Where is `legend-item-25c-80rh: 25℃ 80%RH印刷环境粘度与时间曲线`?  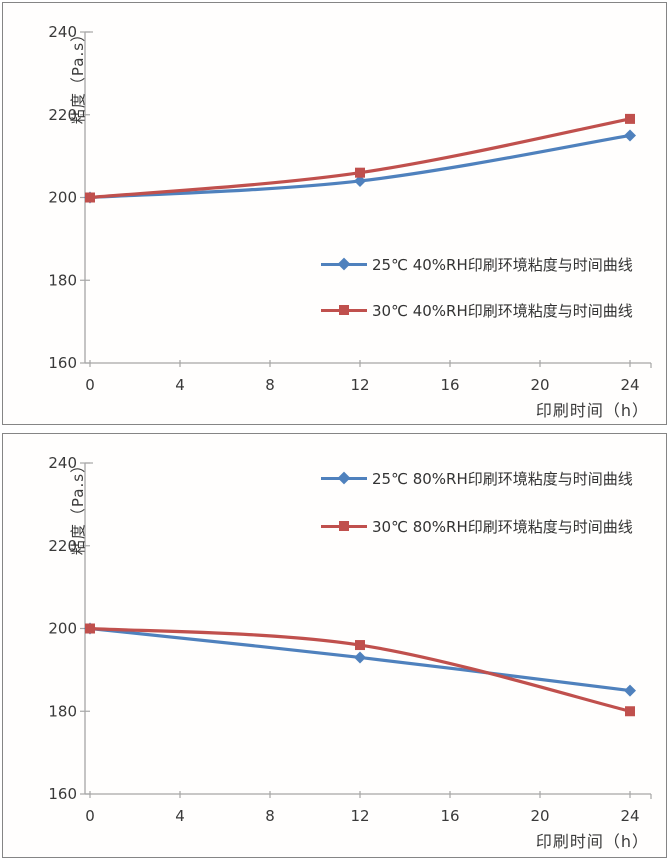
legend-item-25c-80rh: 25℃ 80%RH印刷环境粘度与时间曲线 is located at coordinates (477, 478).